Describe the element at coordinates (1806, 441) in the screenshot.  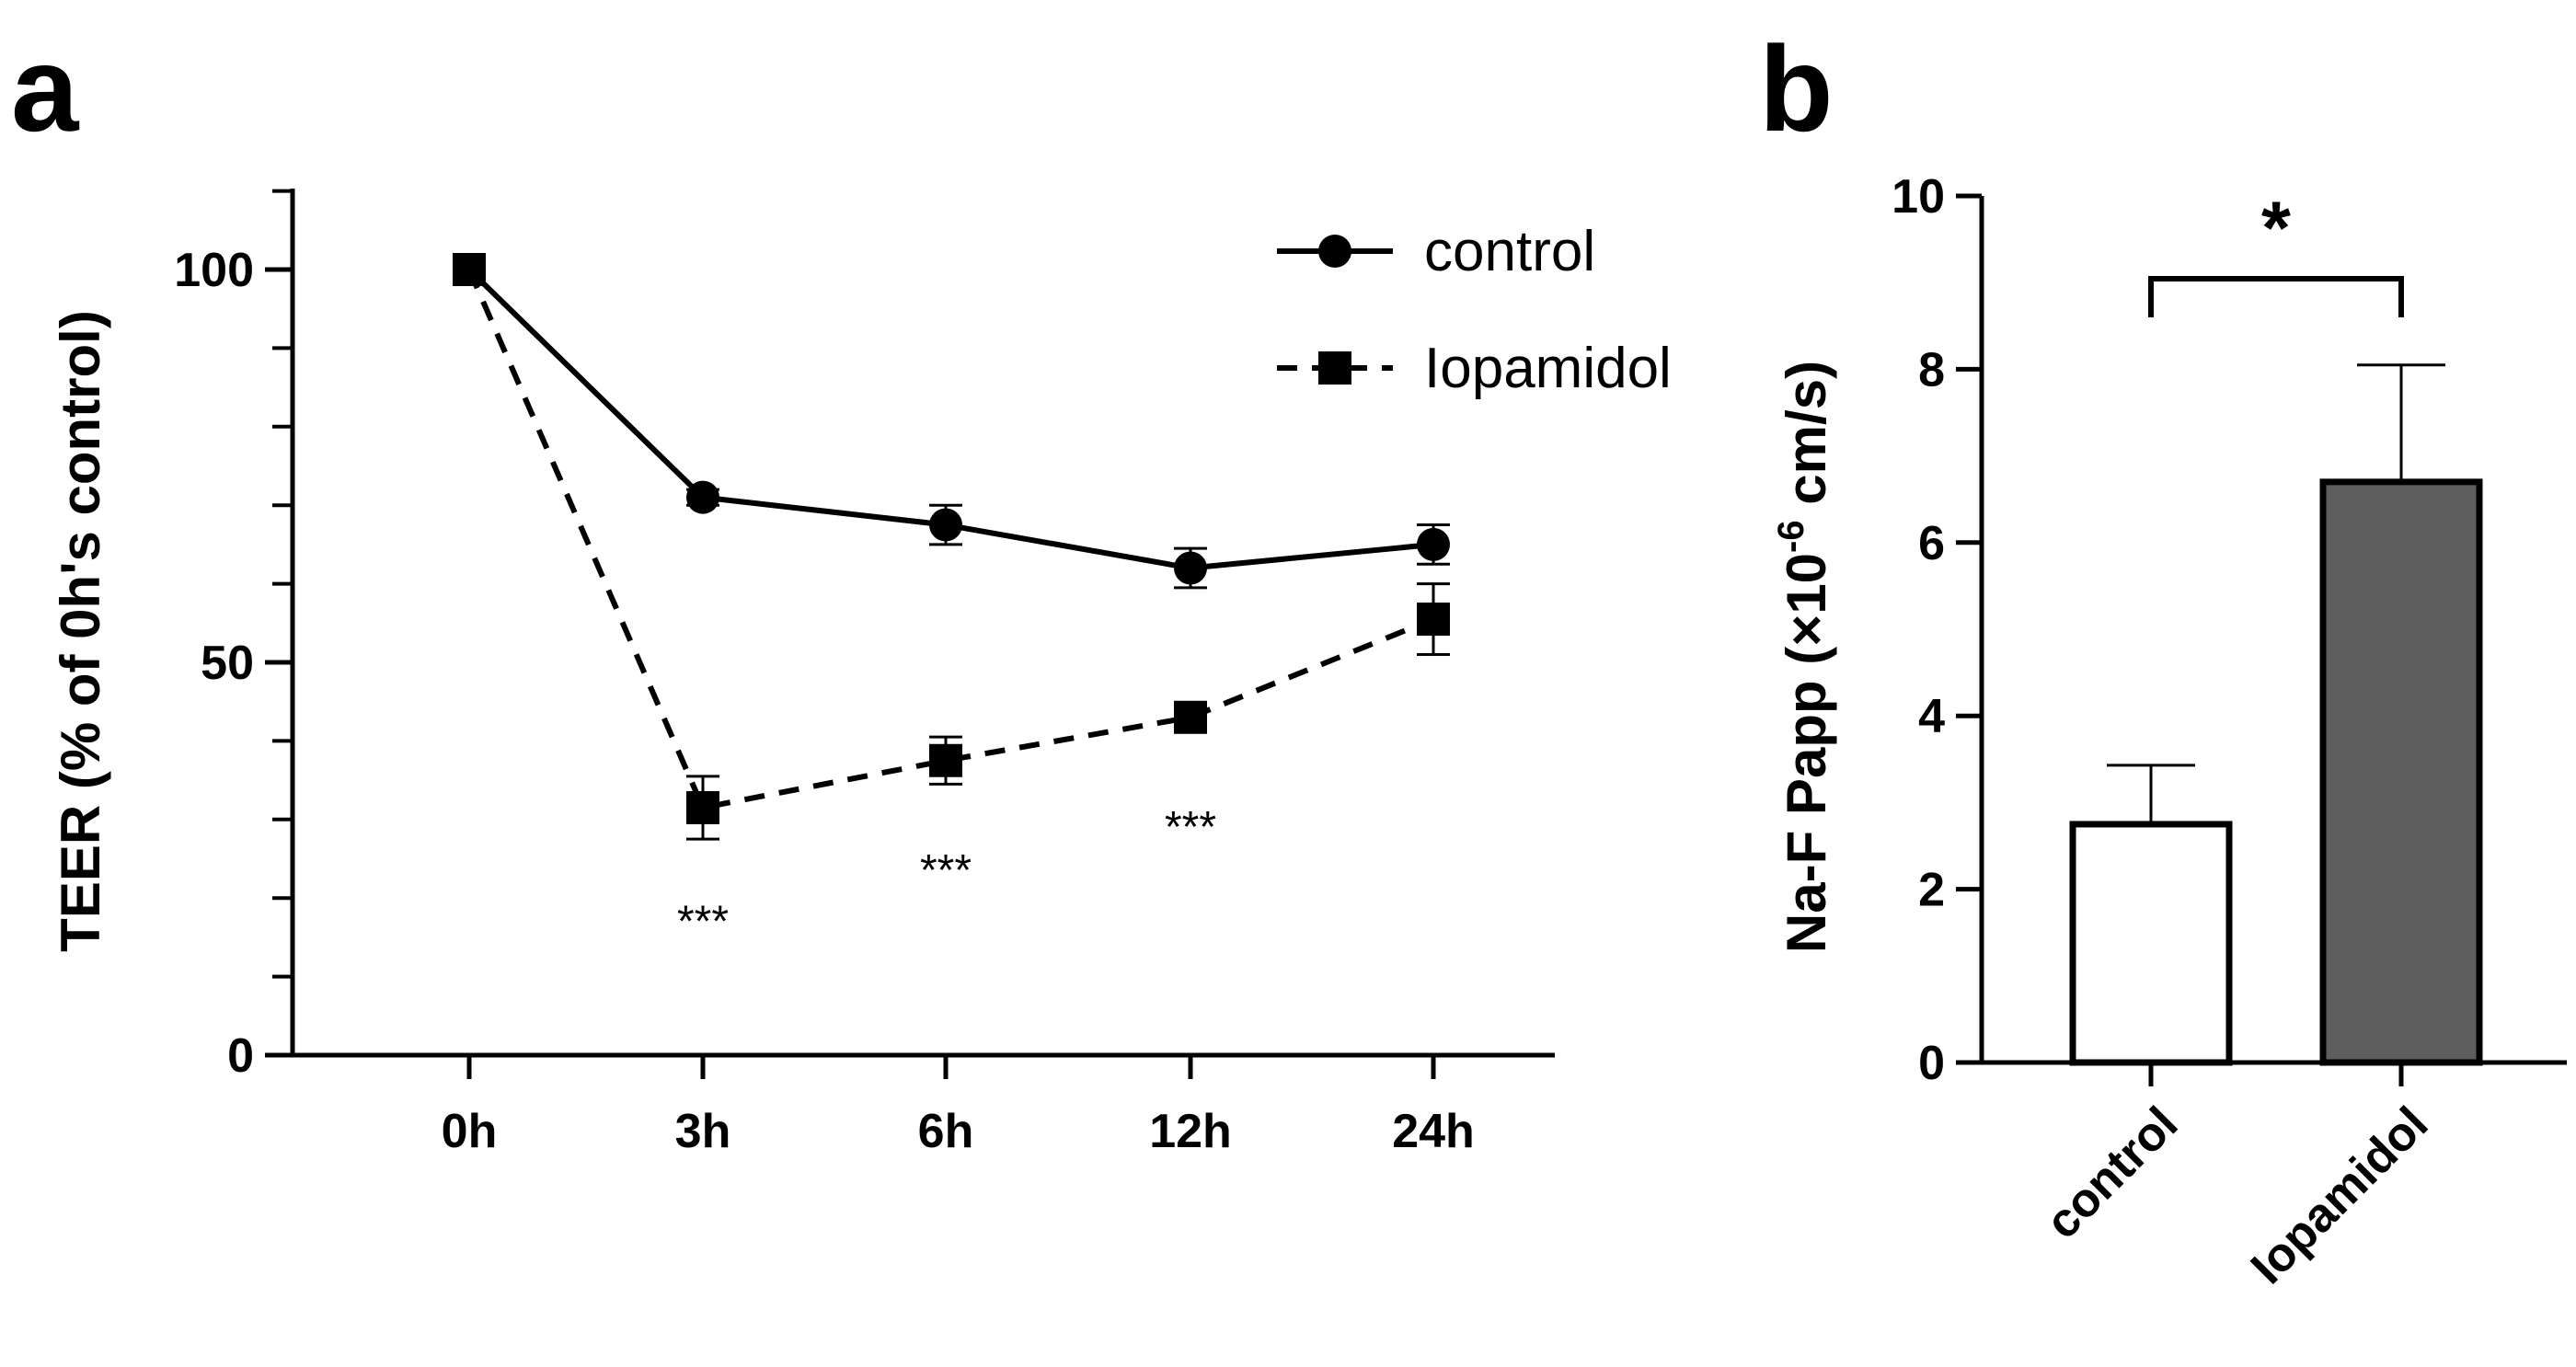
I see `panel-b-y-title-tail: cm/s)` at that location.